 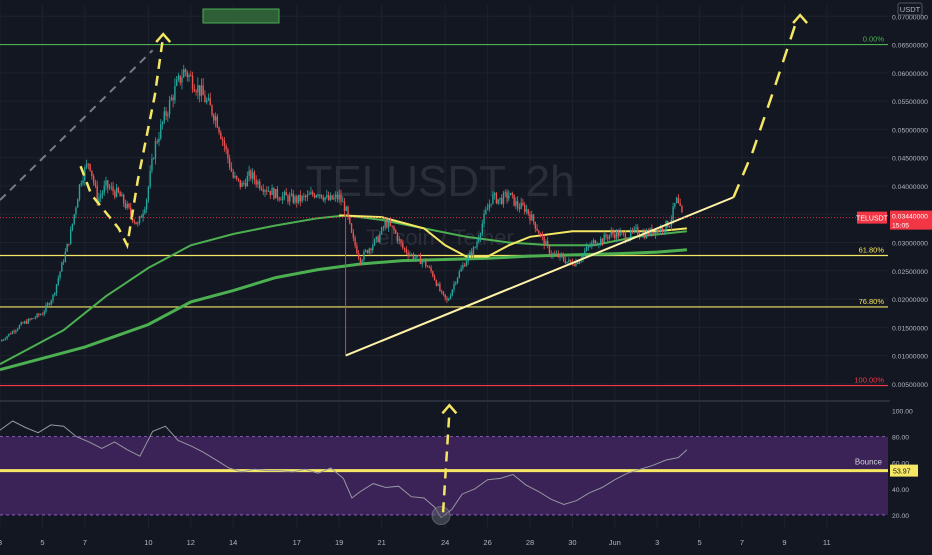 I want to click on bar-countdown: 15:05, so click(x=900, y=226).